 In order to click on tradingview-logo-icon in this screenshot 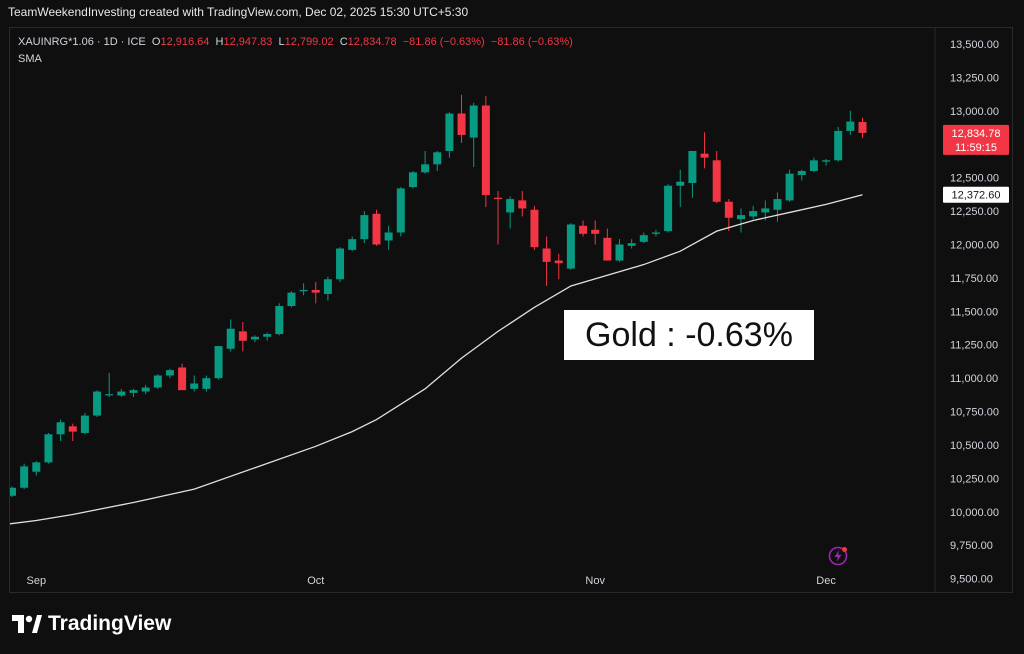, I will do `click(27, 624)`.